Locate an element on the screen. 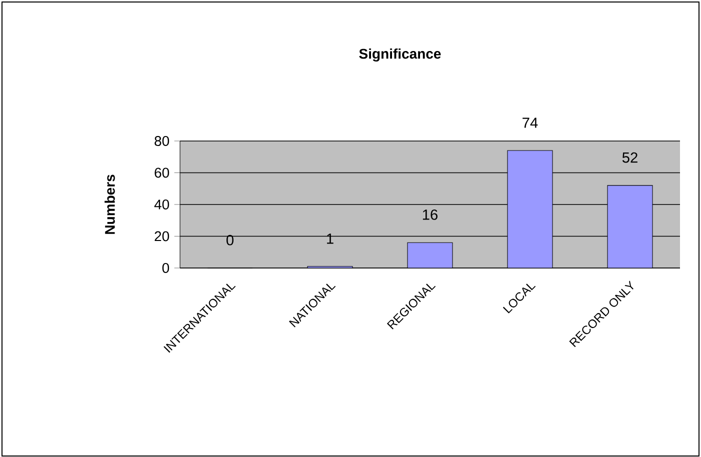 The image size is (701, 457). y-tick-label: 60 is located at coordinates (162, 173).